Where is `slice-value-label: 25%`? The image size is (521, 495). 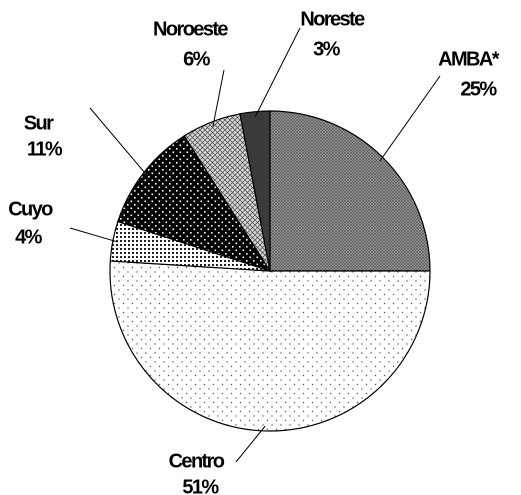
slice-value-label: 25% is located at coordinates (478, 89).